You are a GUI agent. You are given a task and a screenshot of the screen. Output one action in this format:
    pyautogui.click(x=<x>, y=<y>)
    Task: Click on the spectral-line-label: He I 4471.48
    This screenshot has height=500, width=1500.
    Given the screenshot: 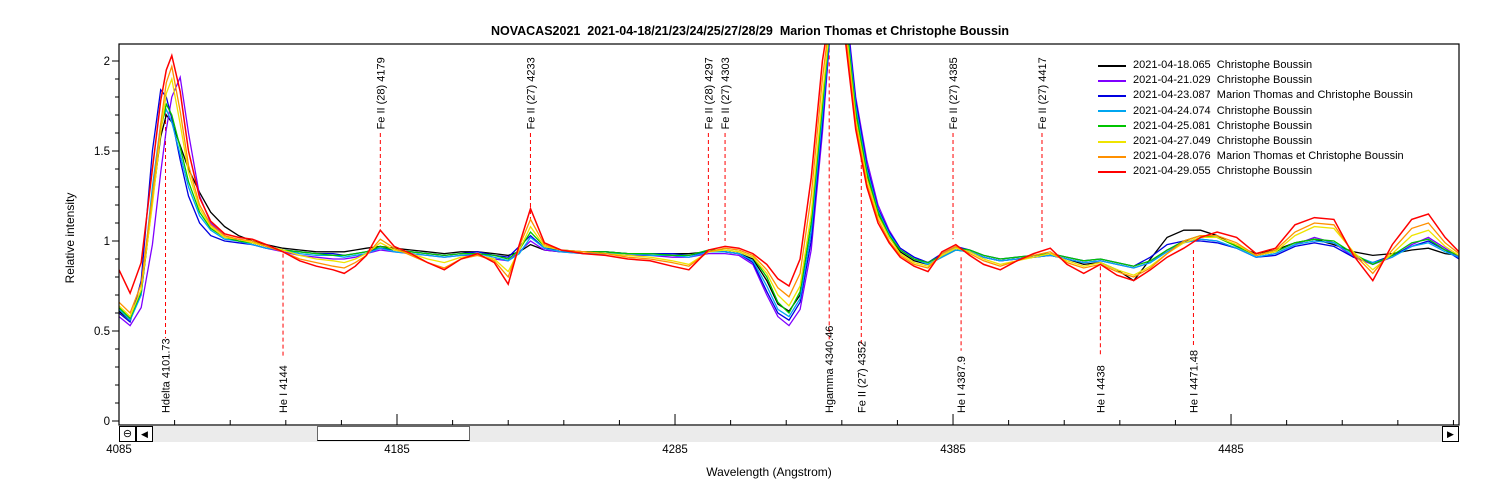 What is the action you would take?
    pyautogui.click(x=1194, y=381)
    